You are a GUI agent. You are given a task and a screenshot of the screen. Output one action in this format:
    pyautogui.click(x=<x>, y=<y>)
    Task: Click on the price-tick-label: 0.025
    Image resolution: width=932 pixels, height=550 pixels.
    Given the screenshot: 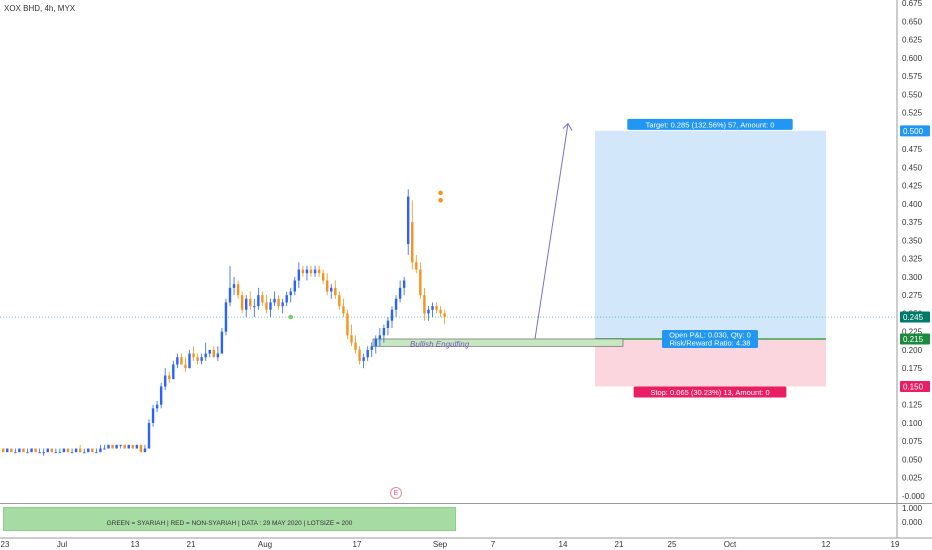 What is the action you would take?
    pyautogui.click(x=912, y=478)
    